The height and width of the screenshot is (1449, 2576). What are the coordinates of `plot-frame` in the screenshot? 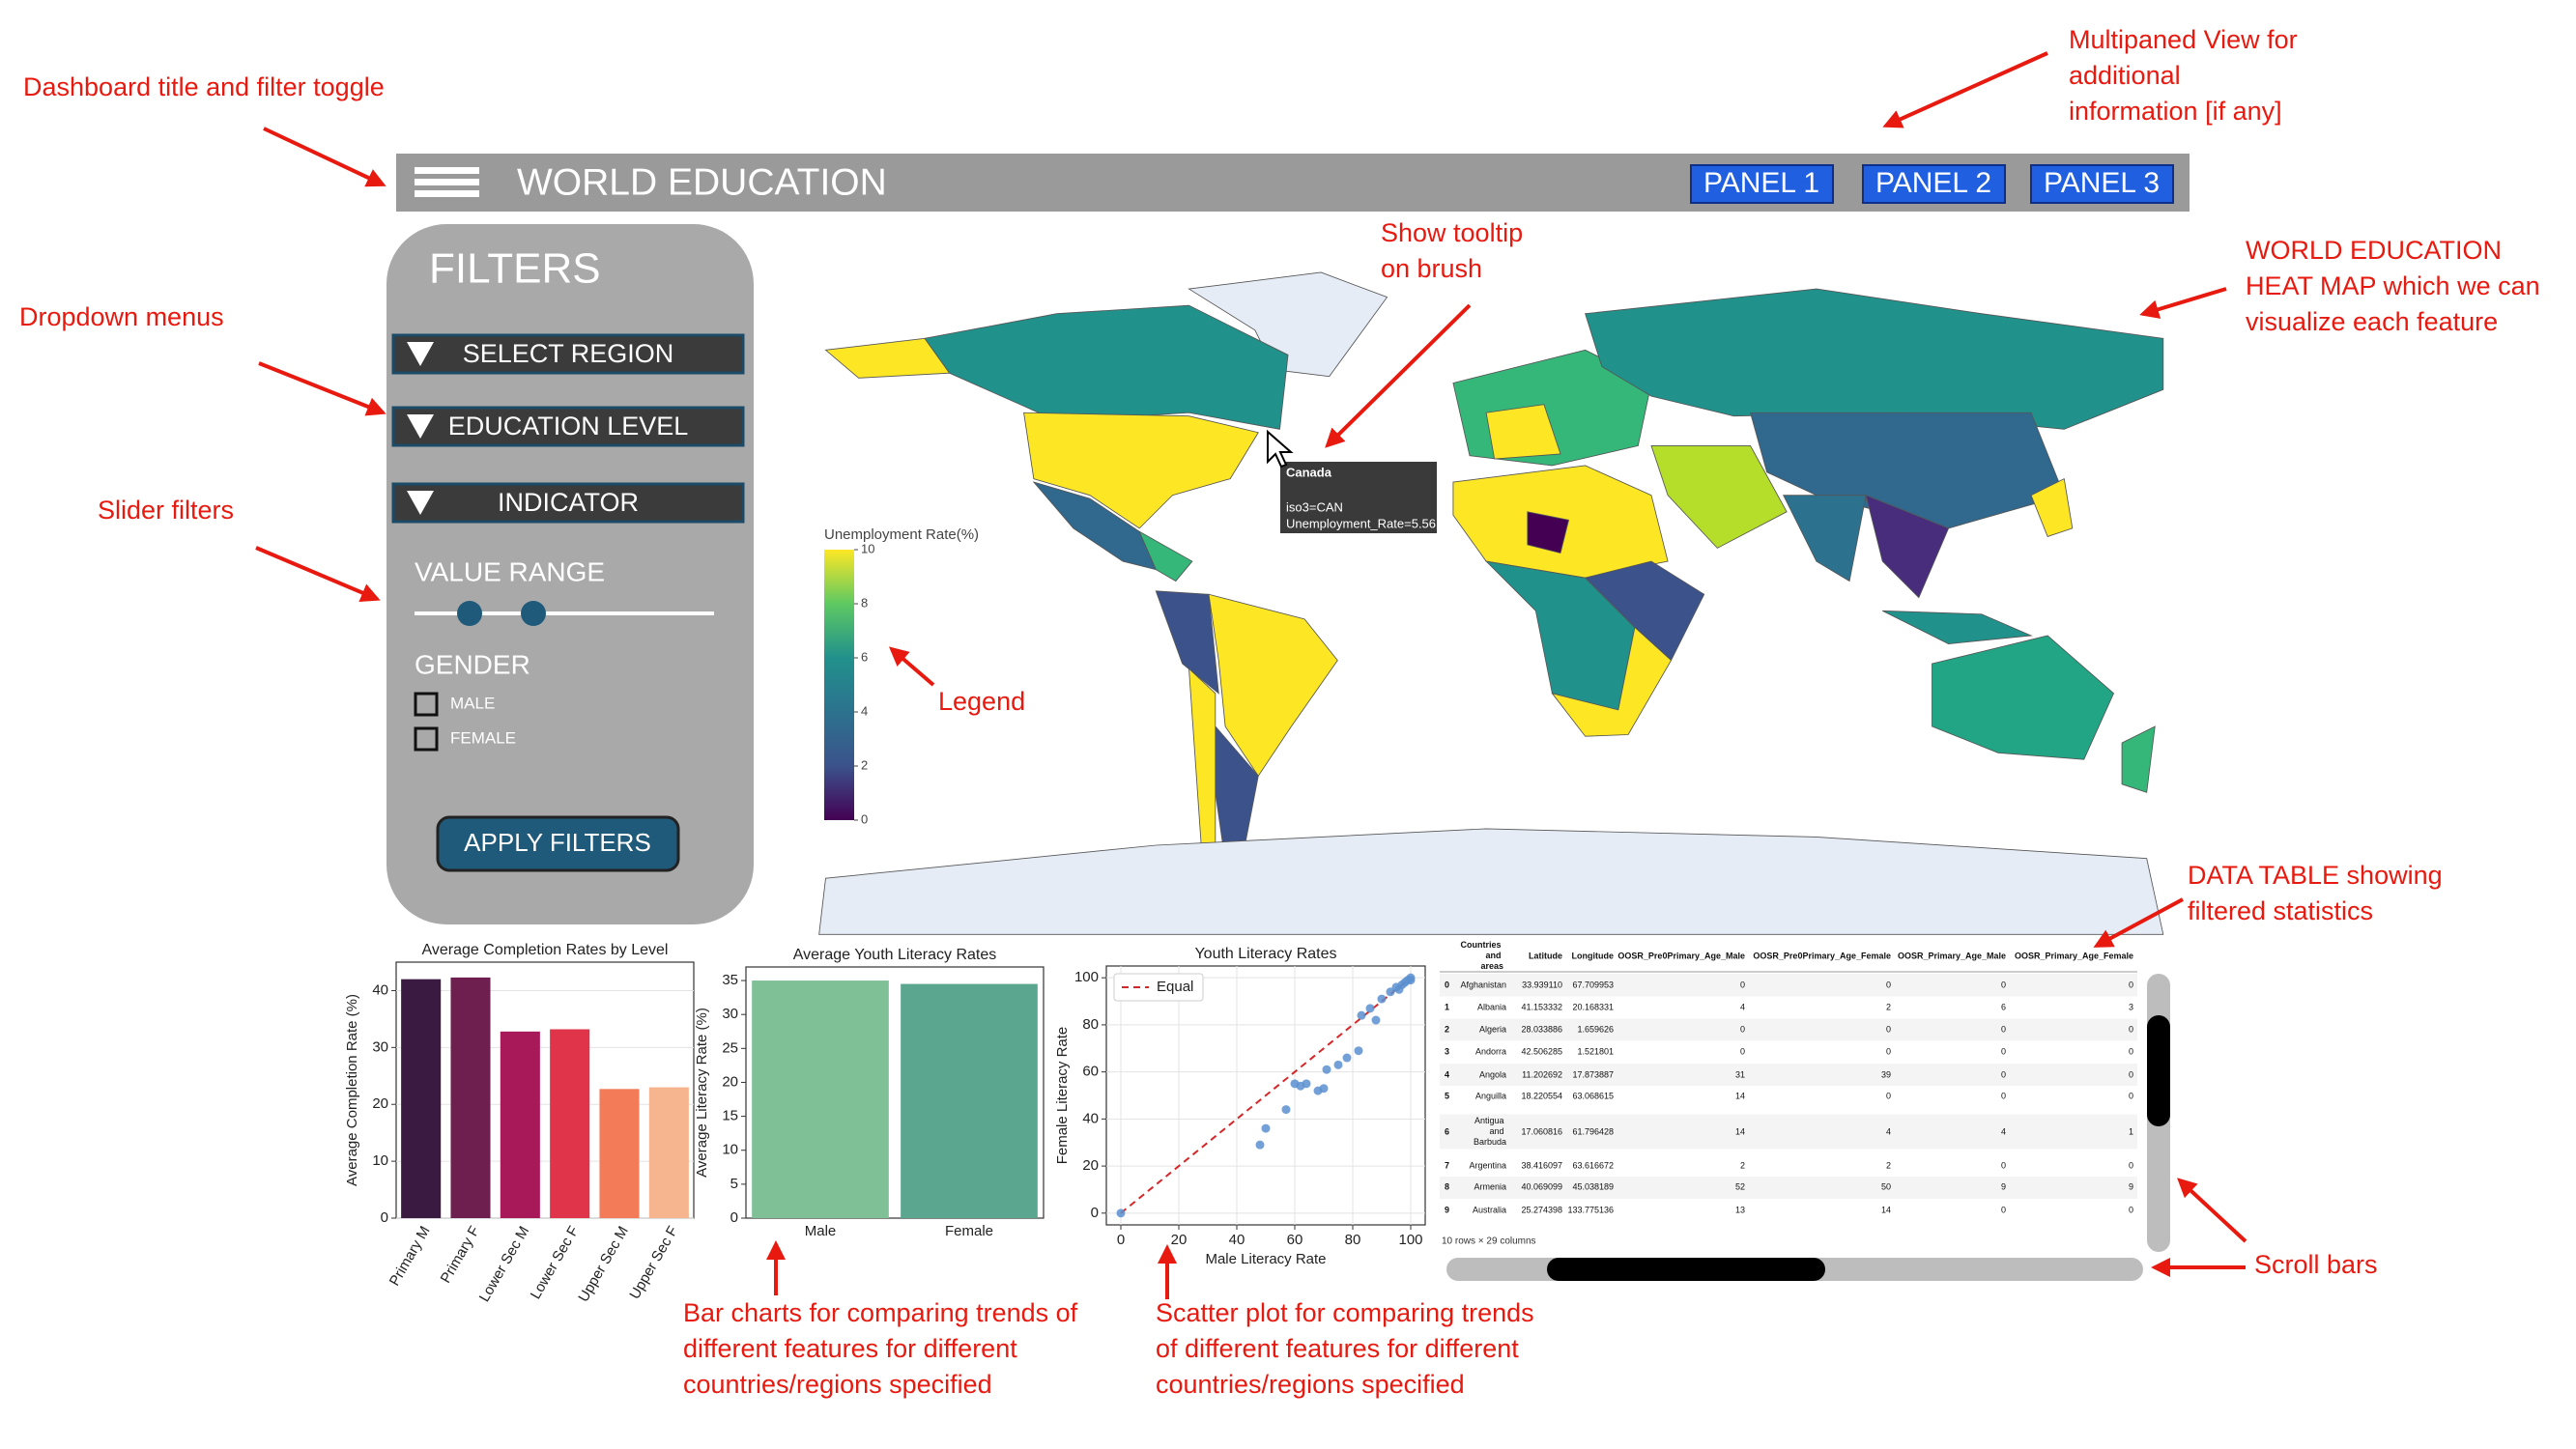 It's located at (1266, 1095).